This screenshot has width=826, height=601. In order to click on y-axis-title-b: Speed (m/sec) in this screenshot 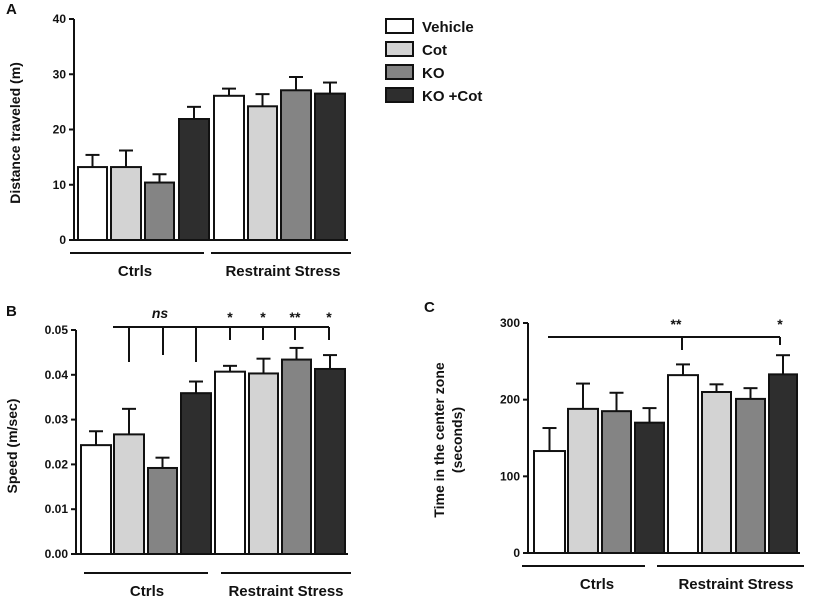, I will do `click(12, 446)`.